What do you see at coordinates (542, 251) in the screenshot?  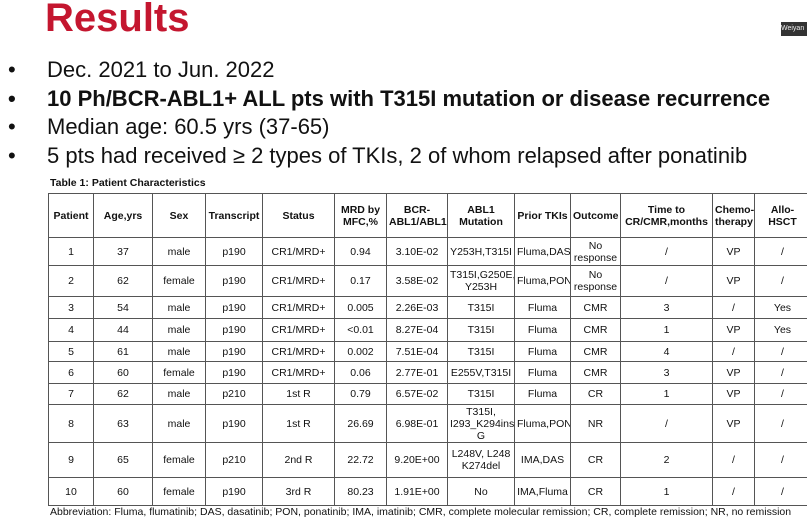 I see `table-cell: Fluma,DAS` at bounding box center [542, 251].